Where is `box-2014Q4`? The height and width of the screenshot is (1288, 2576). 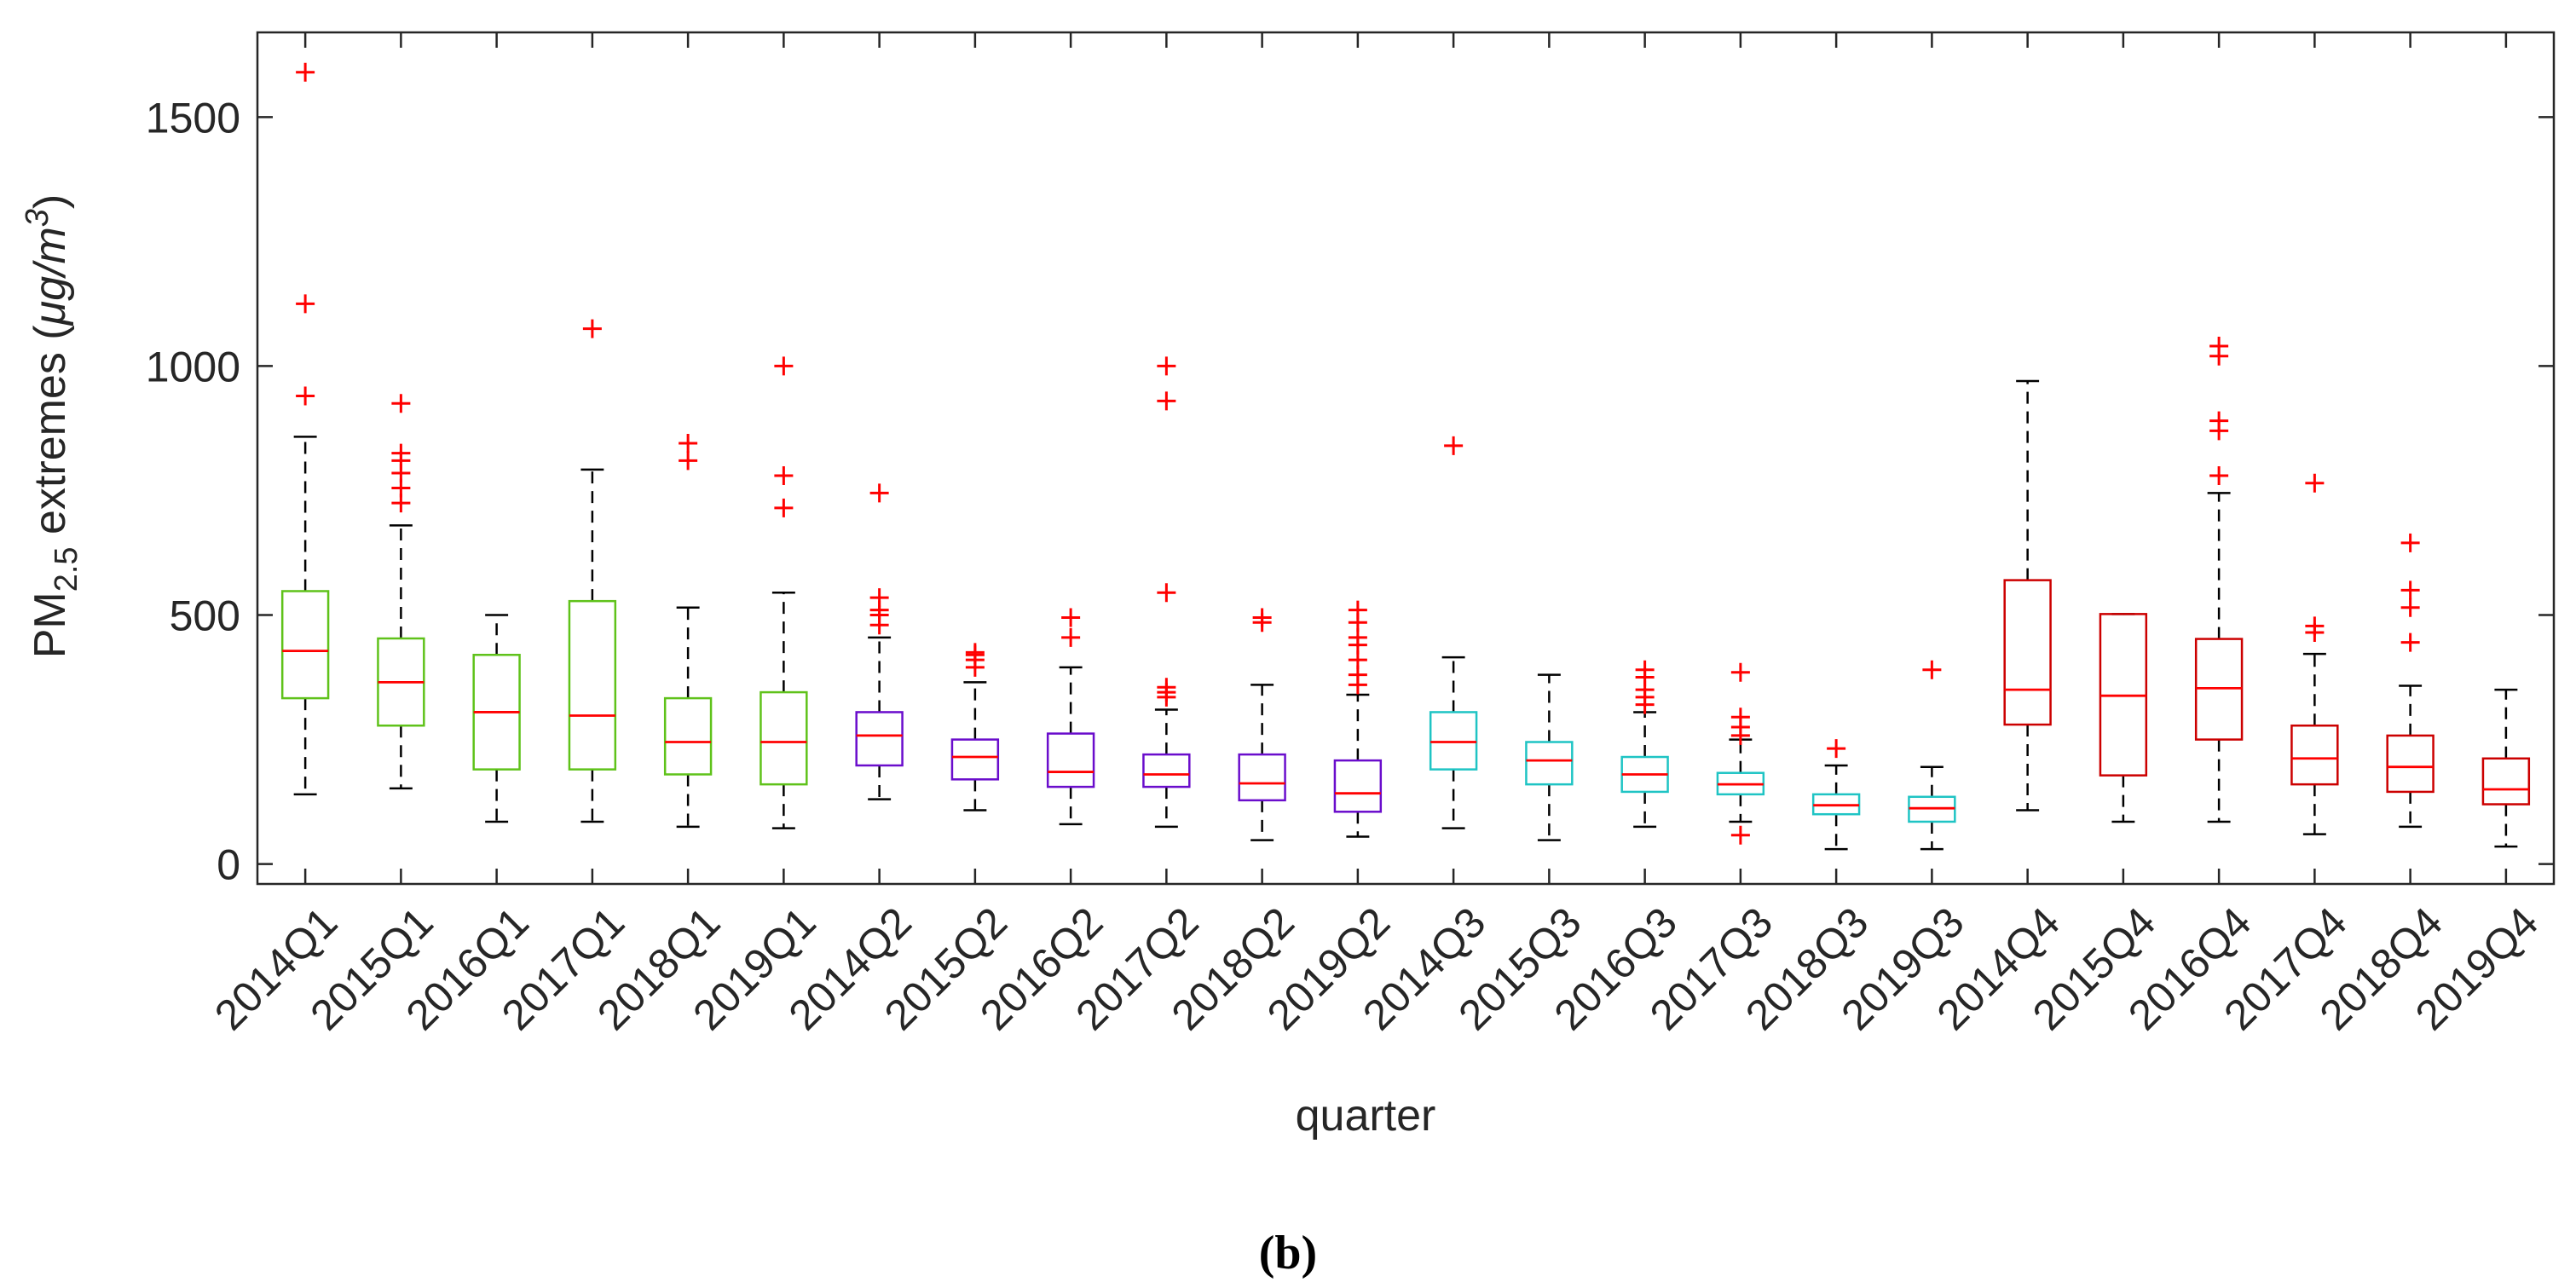 box-2014Q4 is located at coordinates (2027, 595).